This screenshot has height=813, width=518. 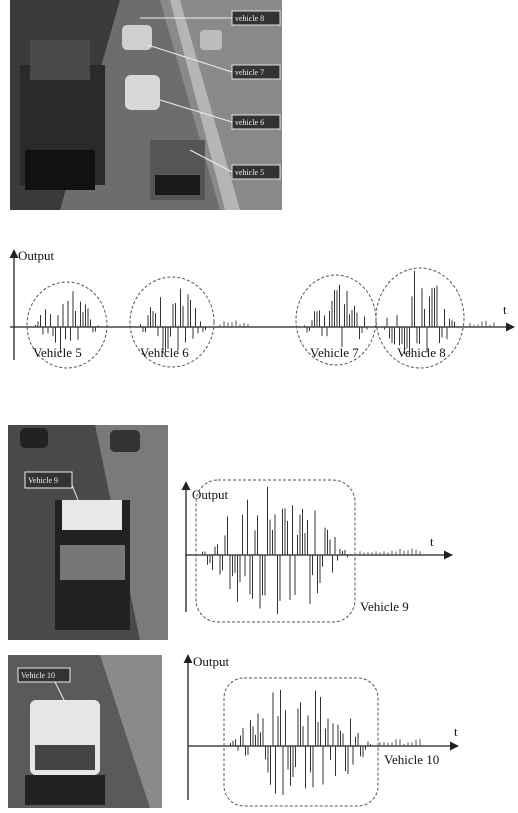 I want to click on signal-plot: Output t Vehicle 9, so click(x=317, y=551).